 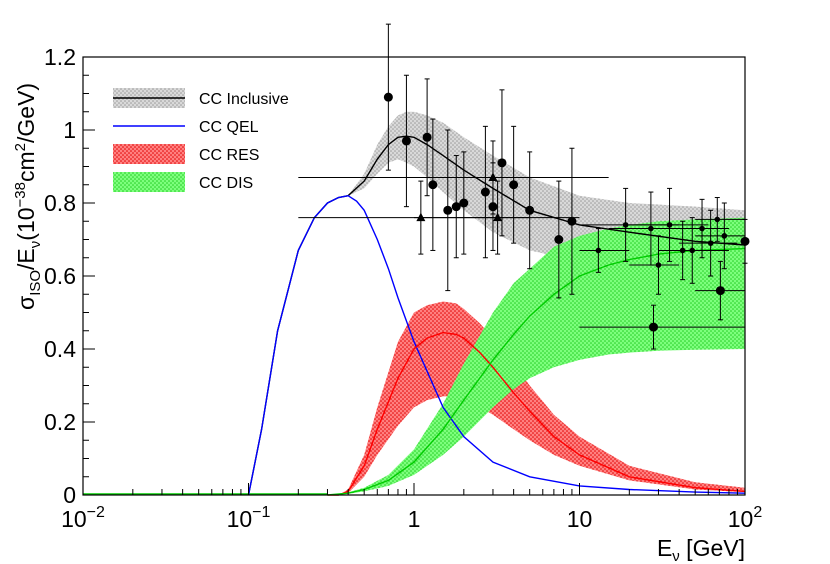 I want to click on x-axis-title-sub: ν, so click(x=676, y=556).